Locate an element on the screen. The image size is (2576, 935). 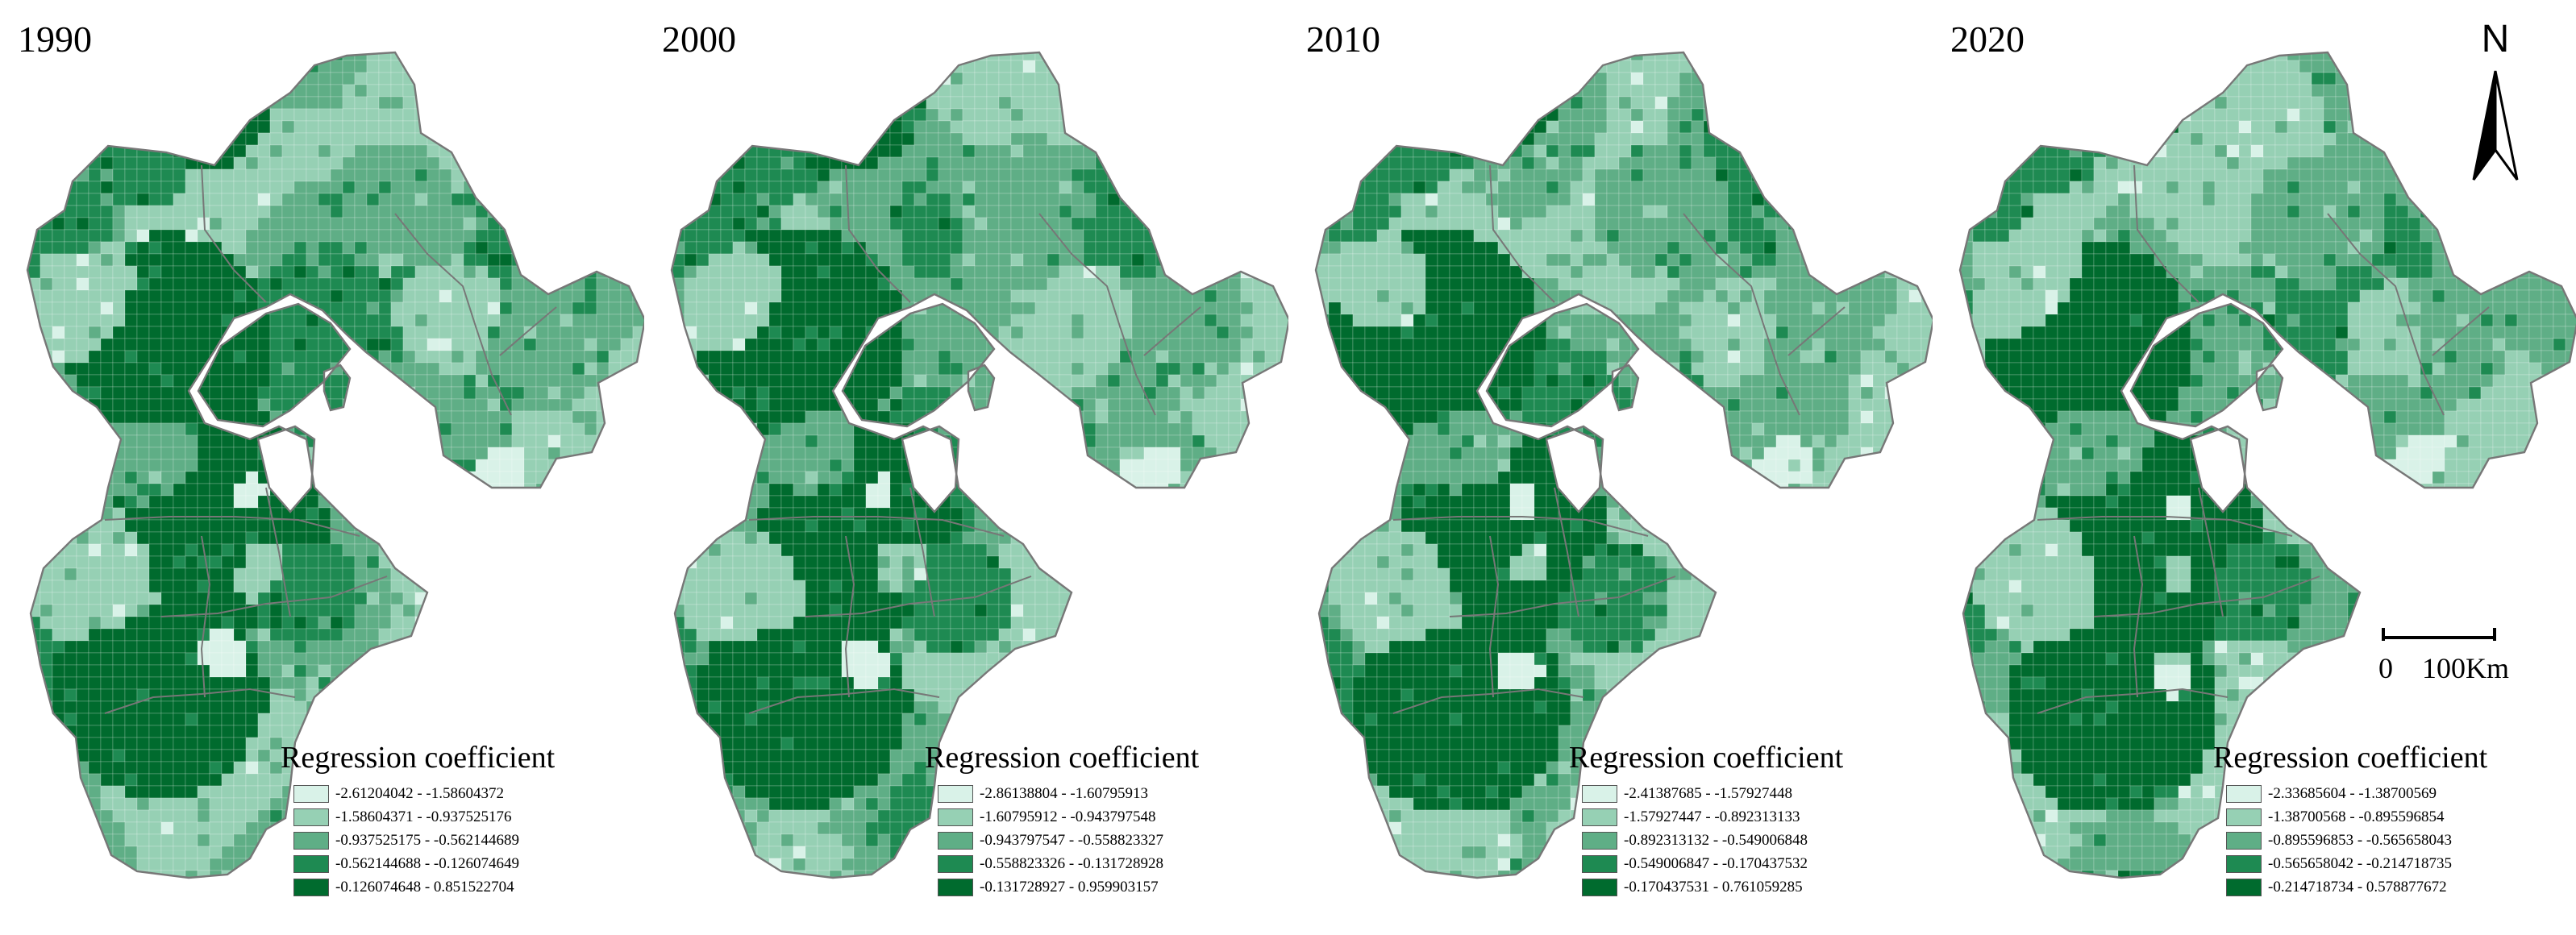
panel-year-label: 2010 is located at coordinates (1343, 39).